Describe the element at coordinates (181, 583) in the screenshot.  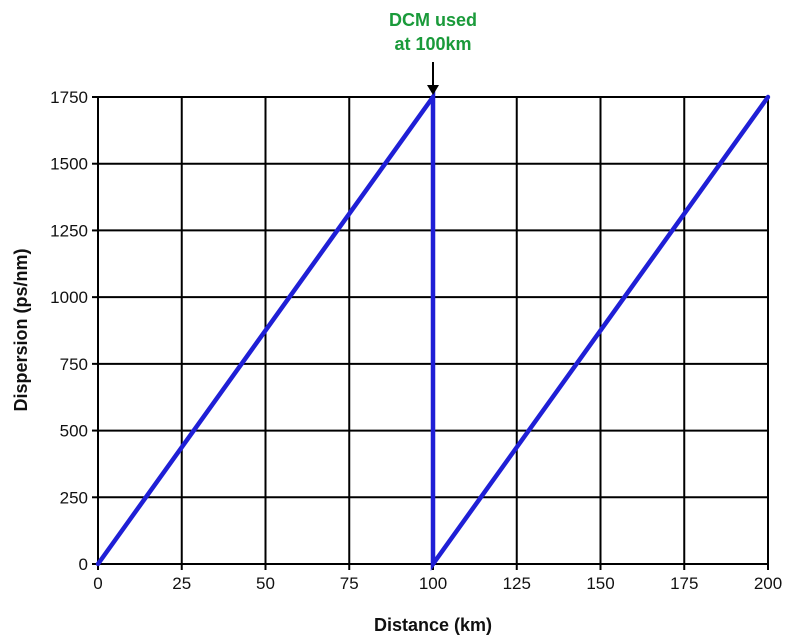
I see `x-tick-label: 25` at that location.